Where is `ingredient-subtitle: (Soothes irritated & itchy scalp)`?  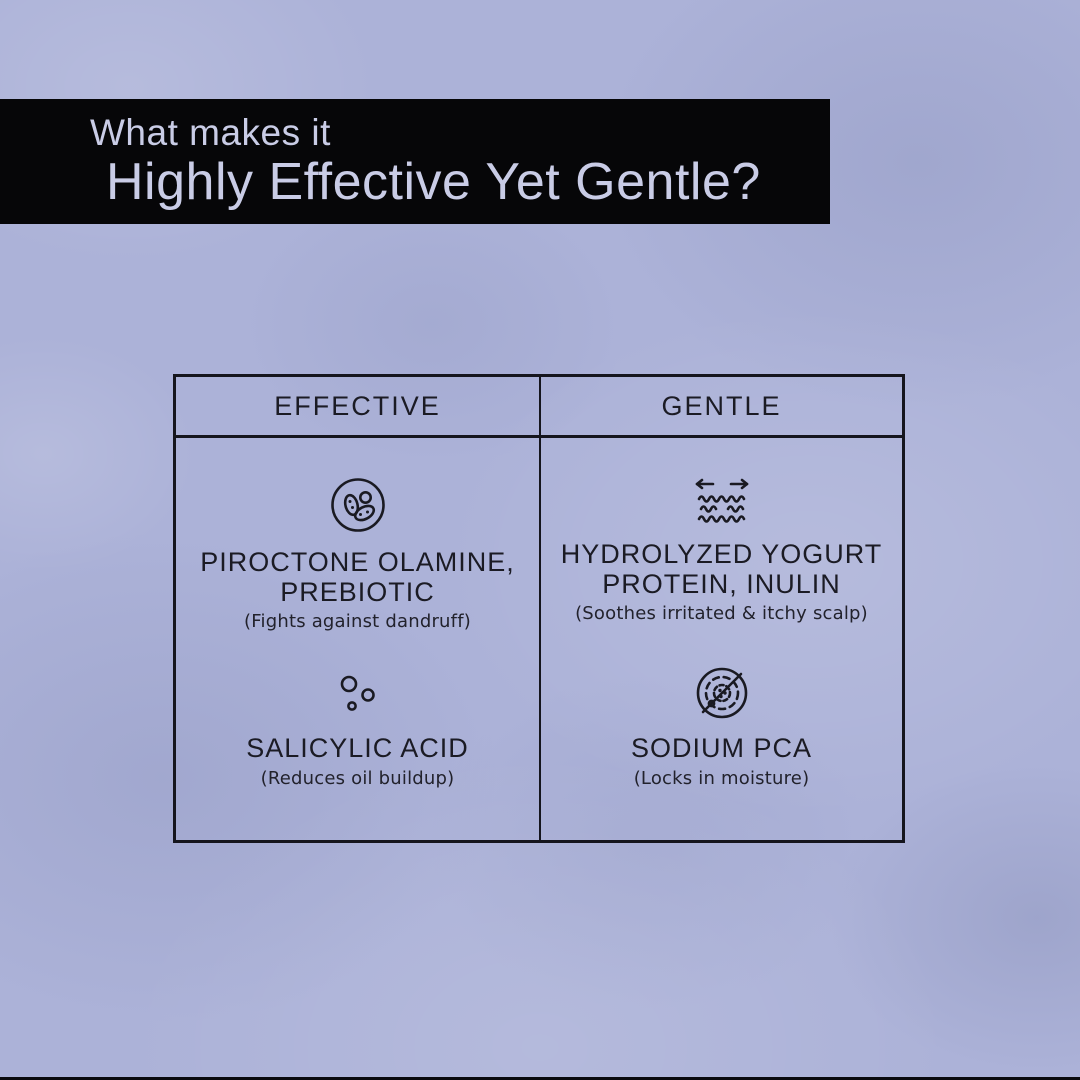
ingredient-subtitle: (Soothes irritated & itchy scalp) is located at coordinates (721, 614).